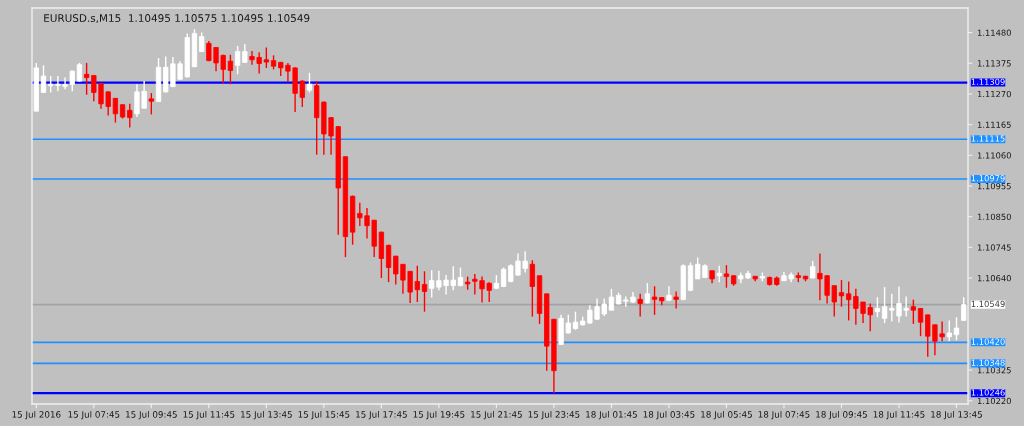  What do you see at coordinates (899, 415) in the screenshot?
I see `x-tick-label: 18 Jul 11:45` at bounding box center [899, 415].